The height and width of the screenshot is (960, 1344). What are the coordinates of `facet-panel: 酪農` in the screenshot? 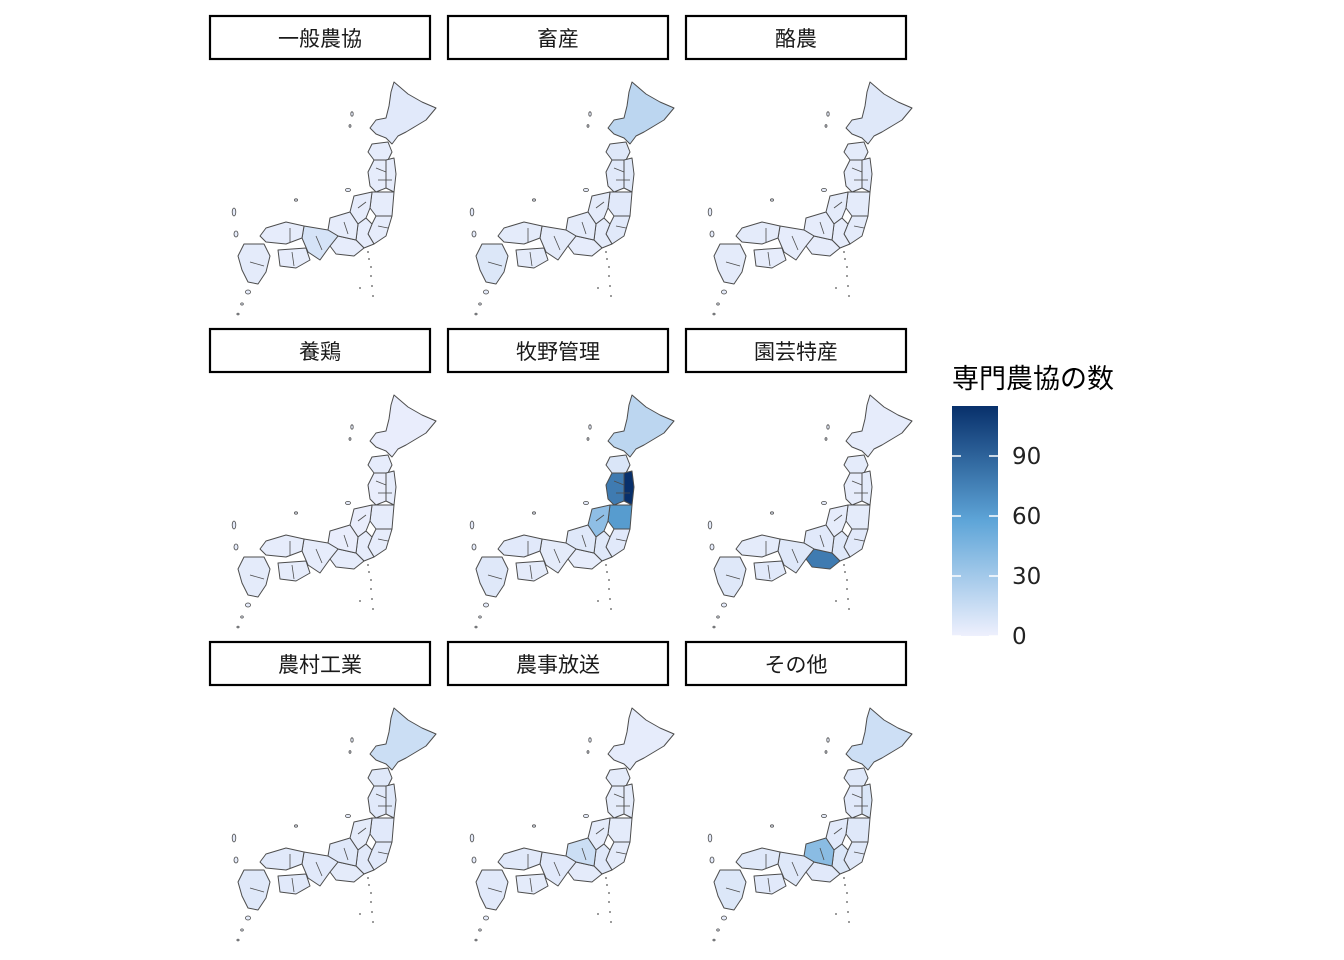 It's located at (798, 165).